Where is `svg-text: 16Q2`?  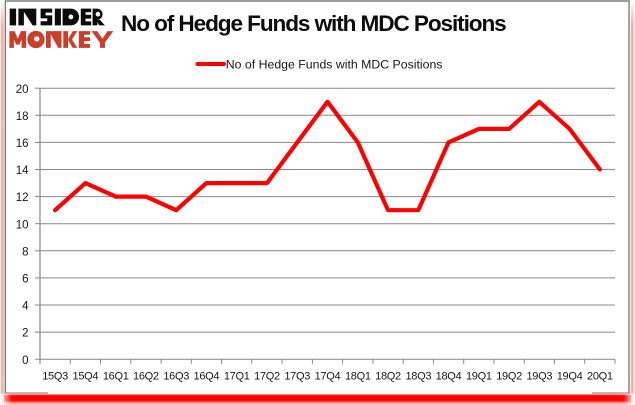 svg-text: 16Q2 is located at coordinates (146, 377).